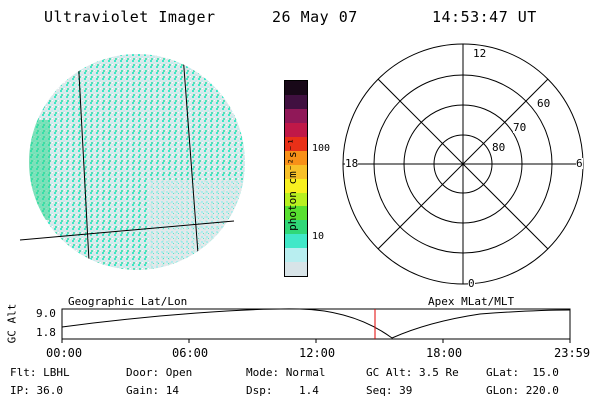 Image resolution: width=600 pixels, height=400 pixels. What do you see at coordinates (318, 236) in the screenshot?
I see `colorbar-tick-10: 10` at bounding box center [318, 236].